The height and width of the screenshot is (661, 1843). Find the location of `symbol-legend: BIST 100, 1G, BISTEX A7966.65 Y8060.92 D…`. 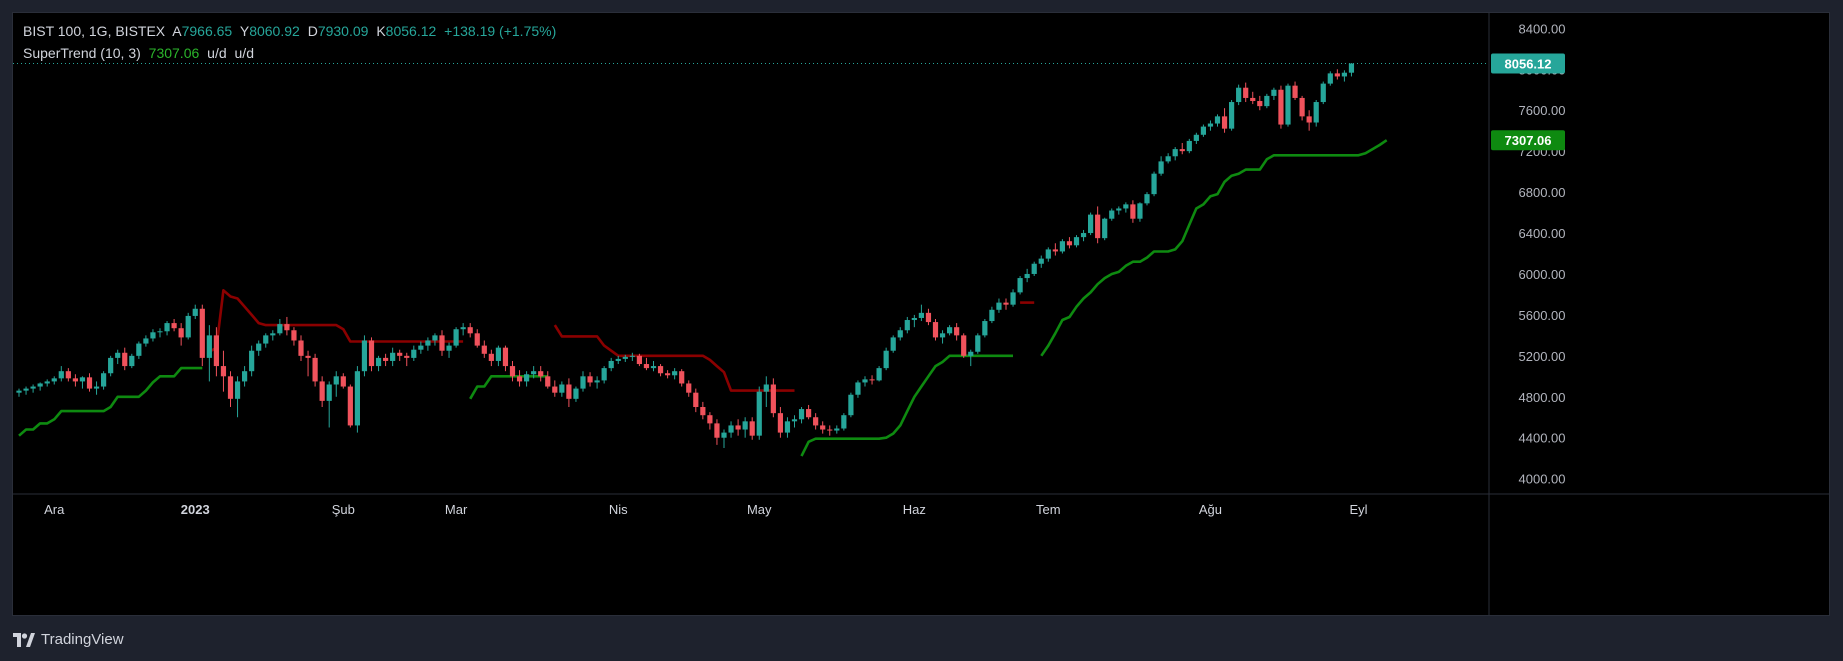

symbol-legend: BIST 100, 1G, BISTEX A7966.65 Y8060.92 D… is located at coordinates (291, 31).